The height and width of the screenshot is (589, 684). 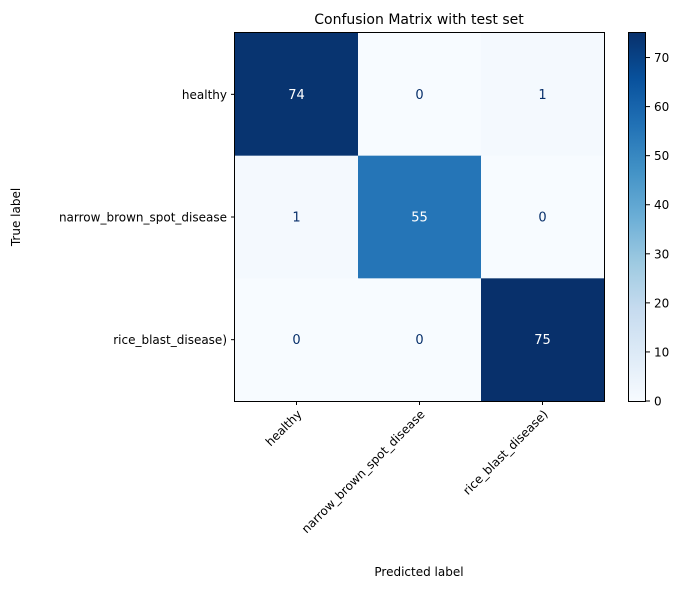 I want to click on x-axis-label: Predicted label, so click(x=418, y=572).